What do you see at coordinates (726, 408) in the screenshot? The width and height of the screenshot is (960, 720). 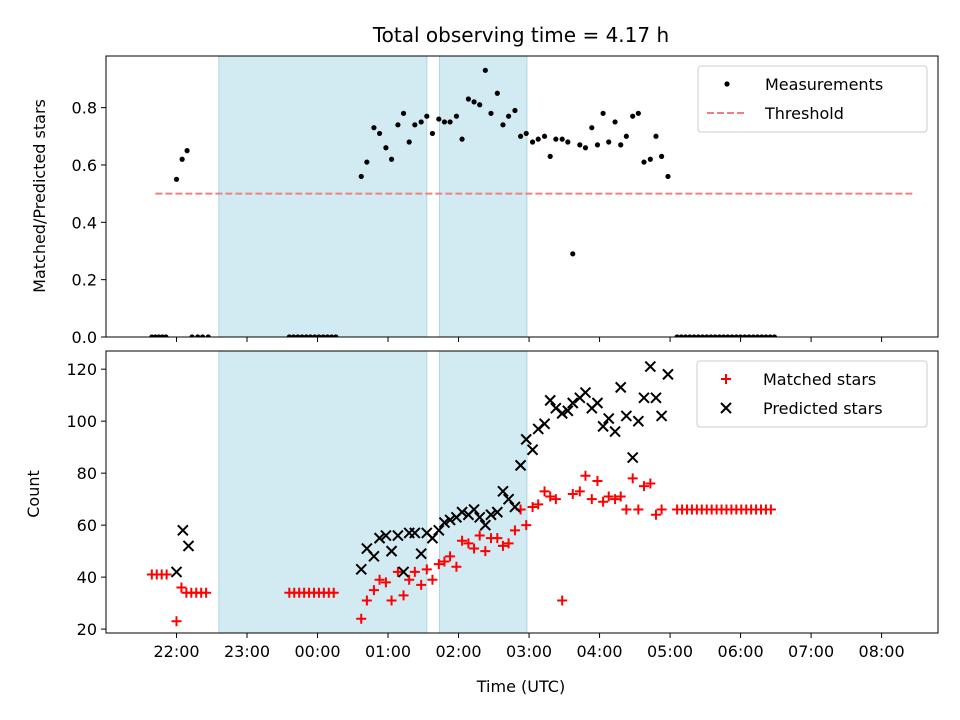 I see `legend-marker-predicted` at bounding box center [726, 408].